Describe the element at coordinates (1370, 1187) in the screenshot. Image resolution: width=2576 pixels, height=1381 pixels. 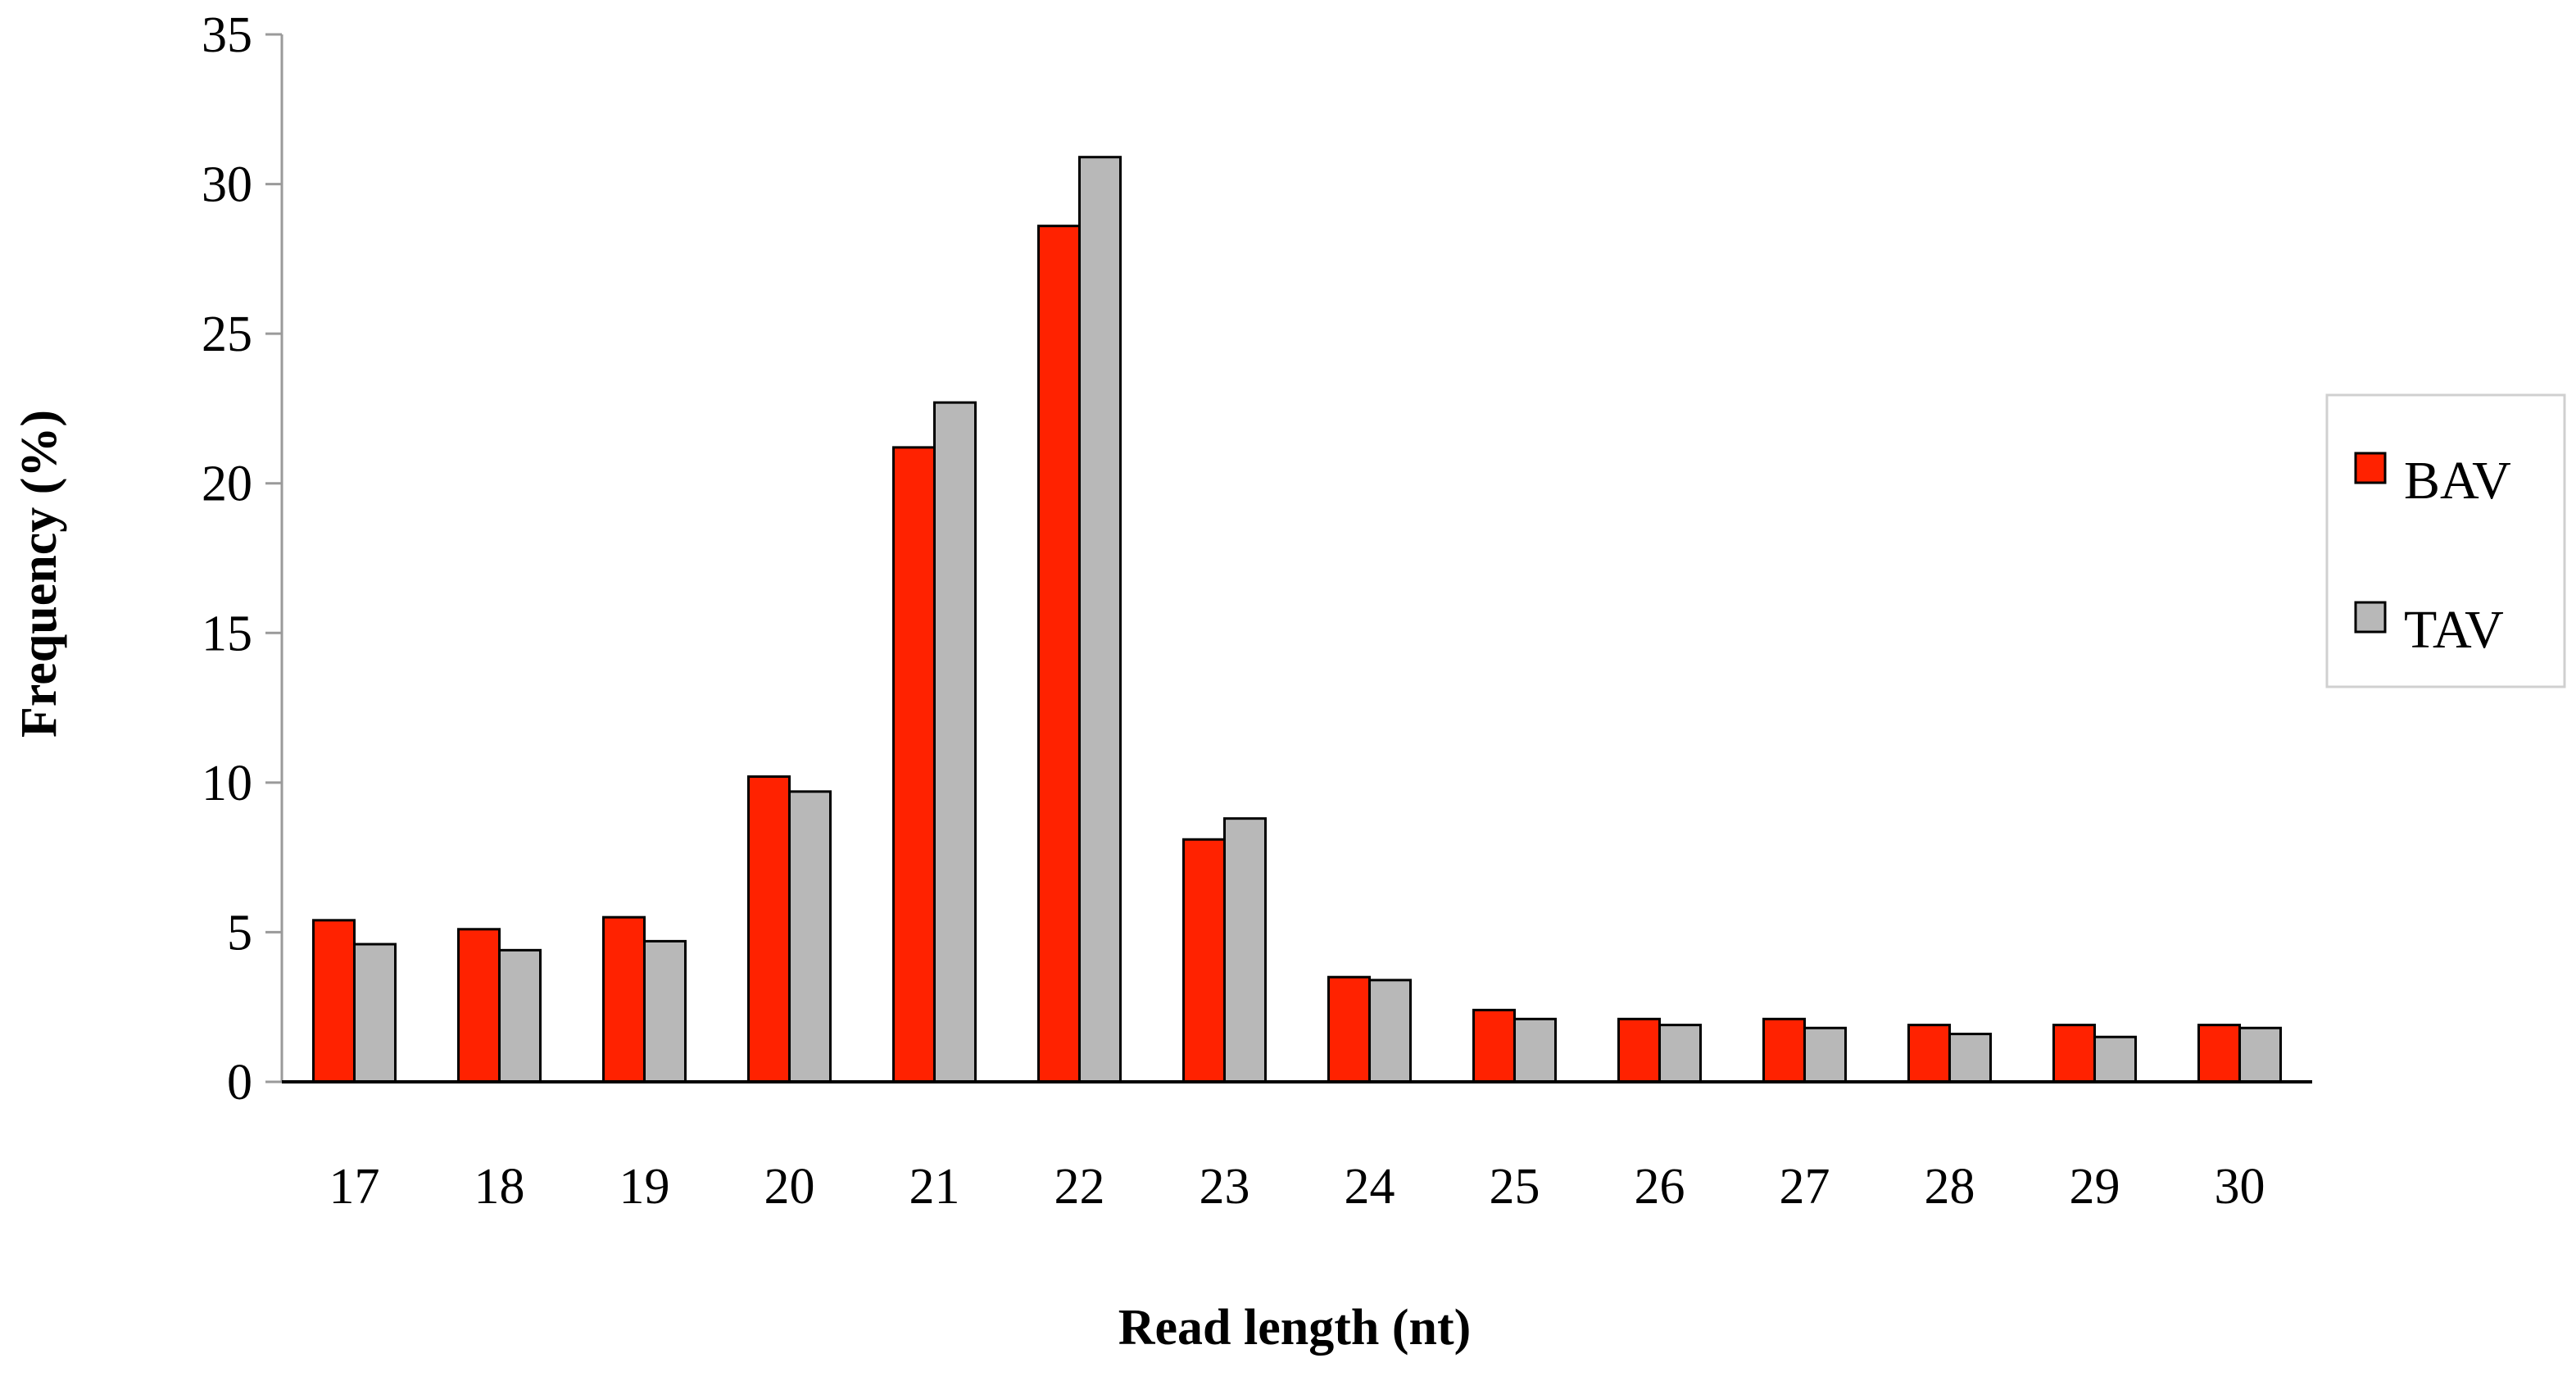
I see `x-tick-label: 24` at that location.